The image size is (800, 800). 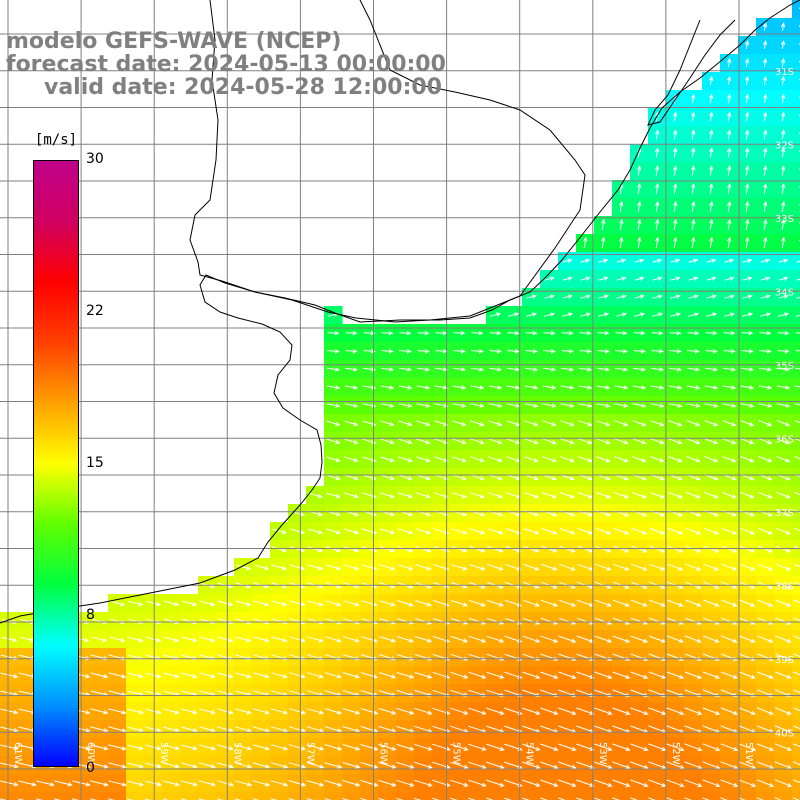 I want to click on latitude-label: 38S, so click(x=784, y=587).